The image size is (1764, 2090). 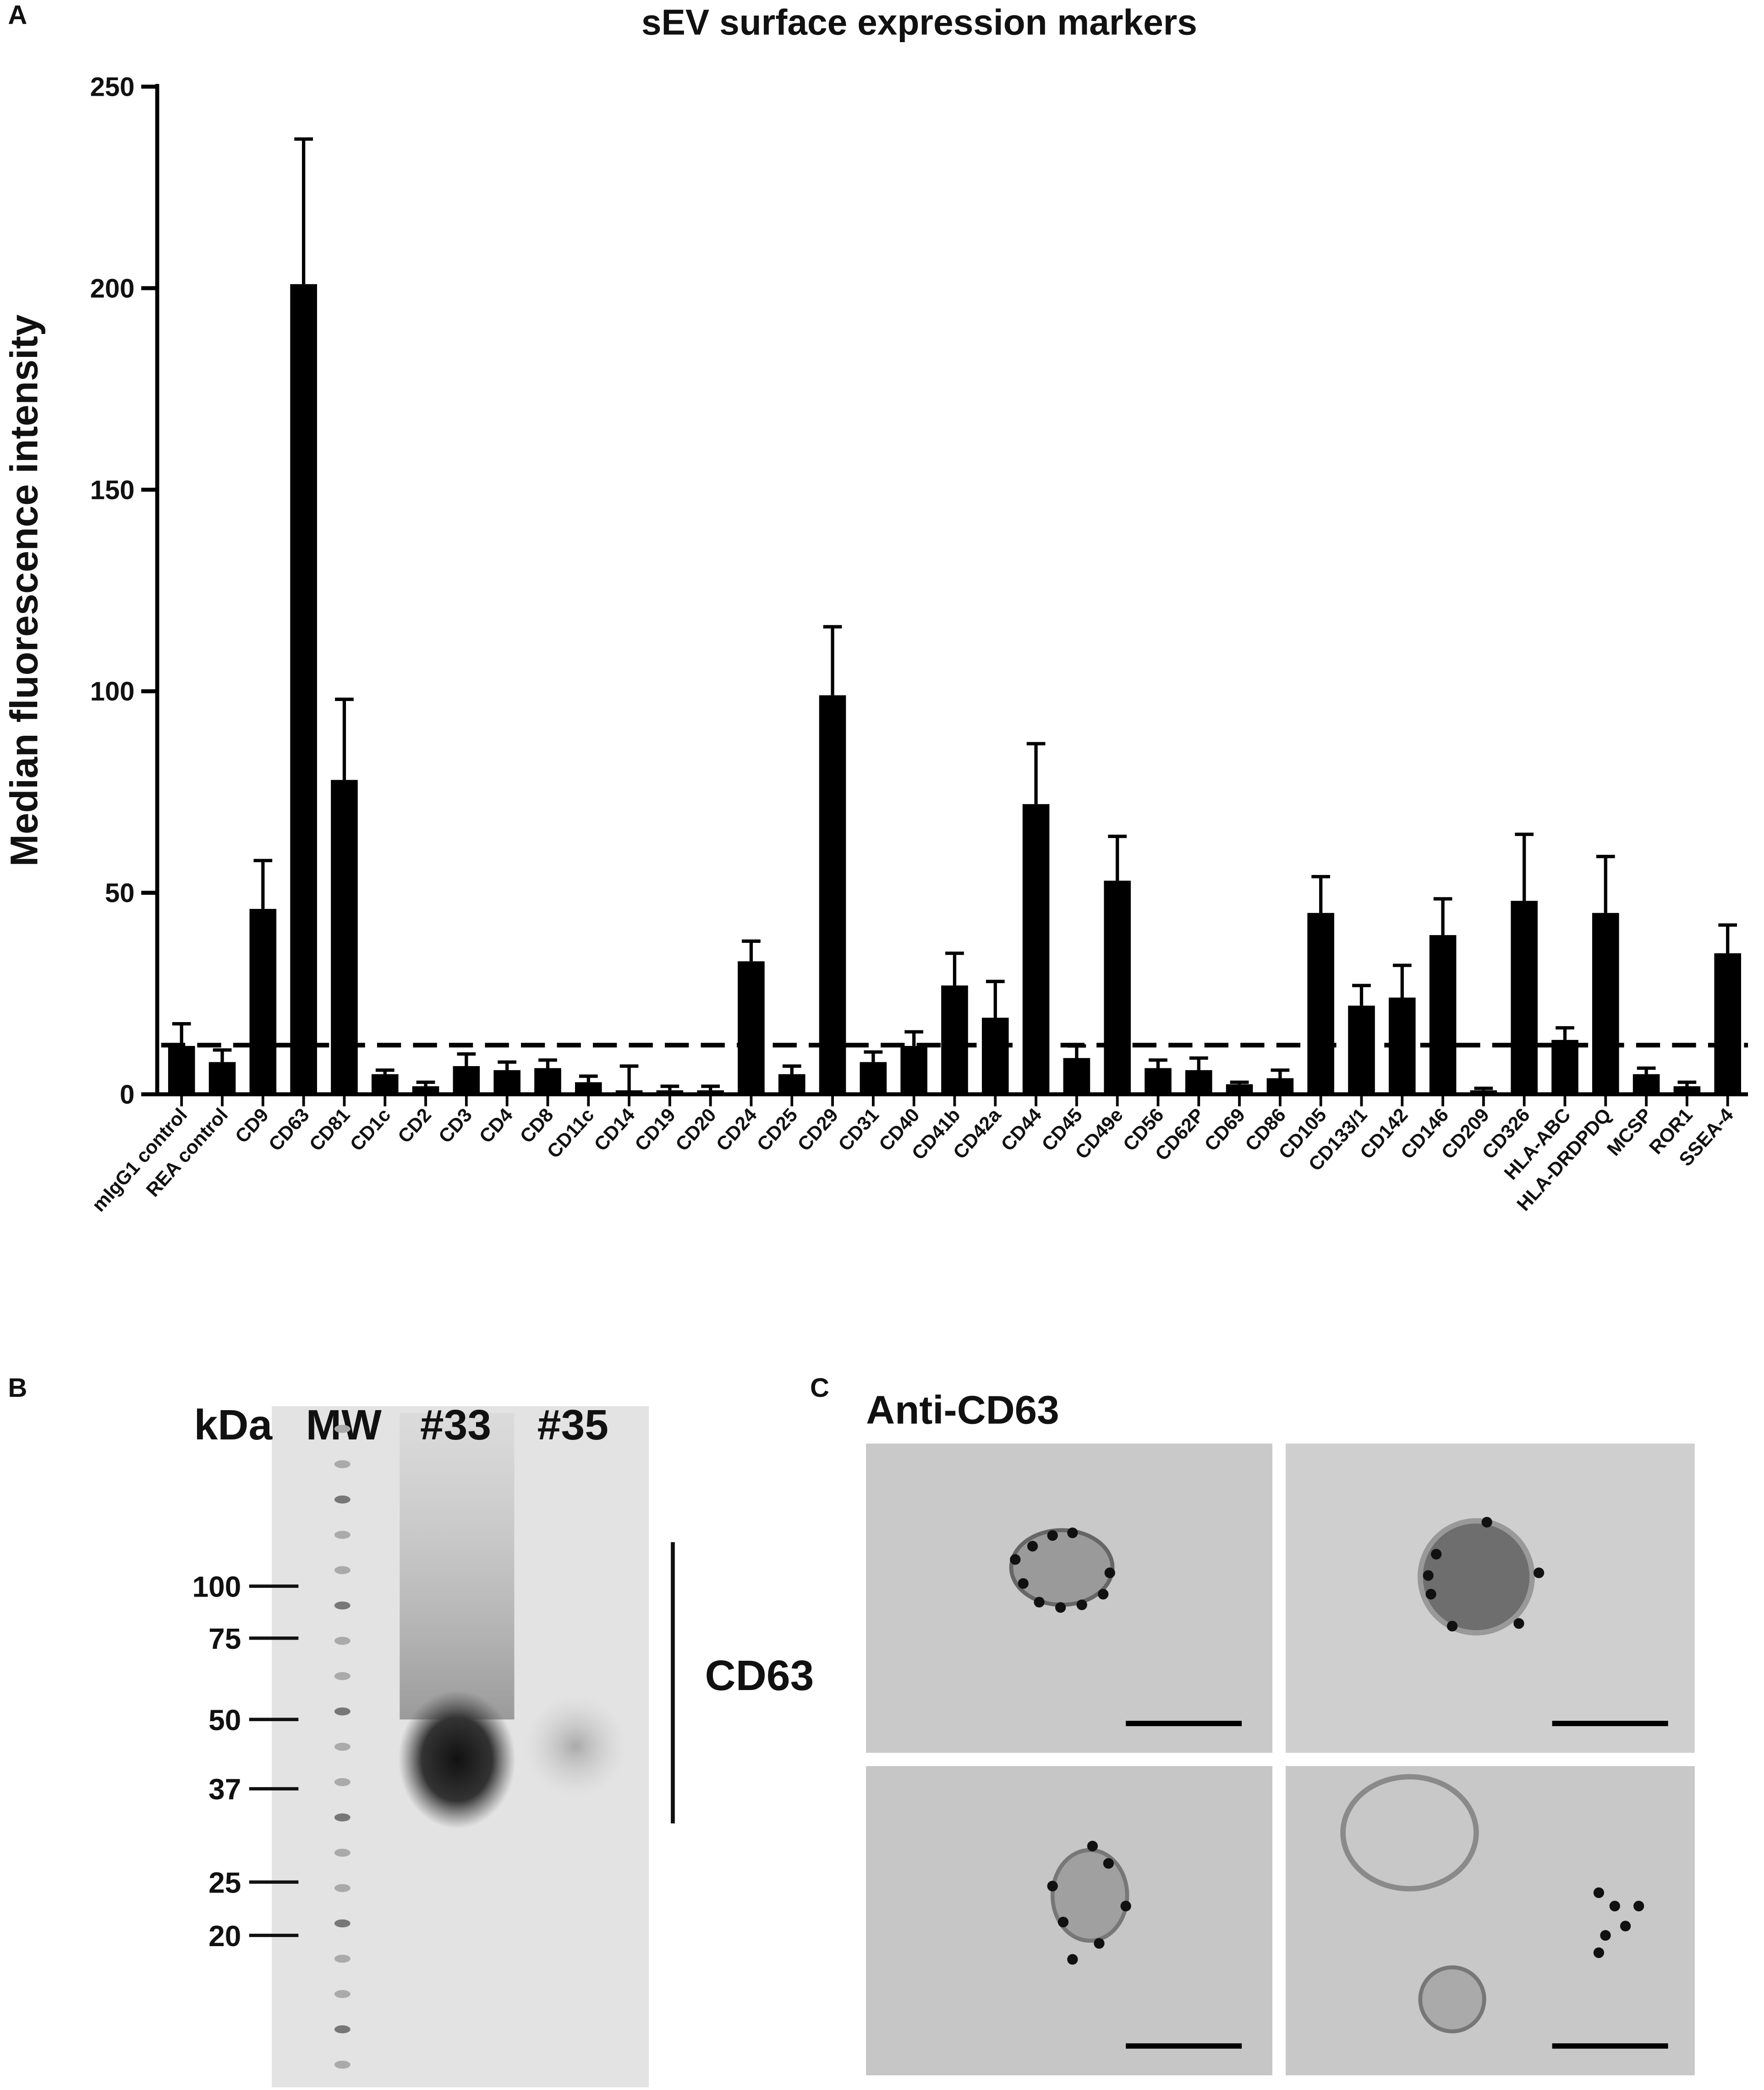 What do you see at coordinates (759, 1675) in the screenshot?
I see `band-label: CD63` at bounding box center [759, 1675].